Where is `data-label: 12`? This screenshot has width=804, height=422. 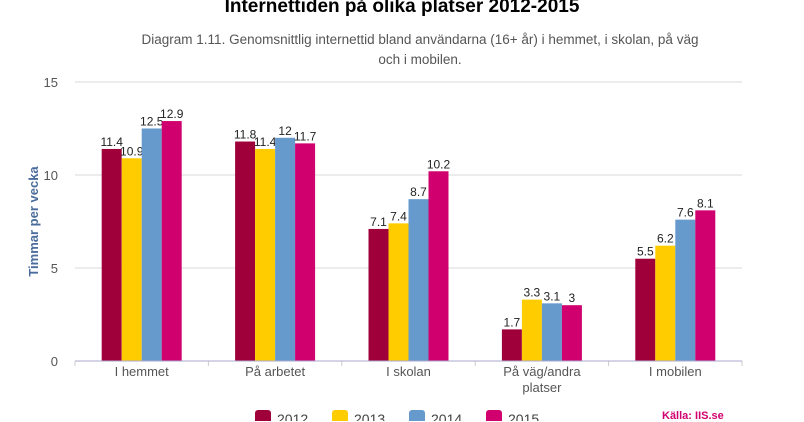 data-label: 12 is located at coordinates (285, 131).